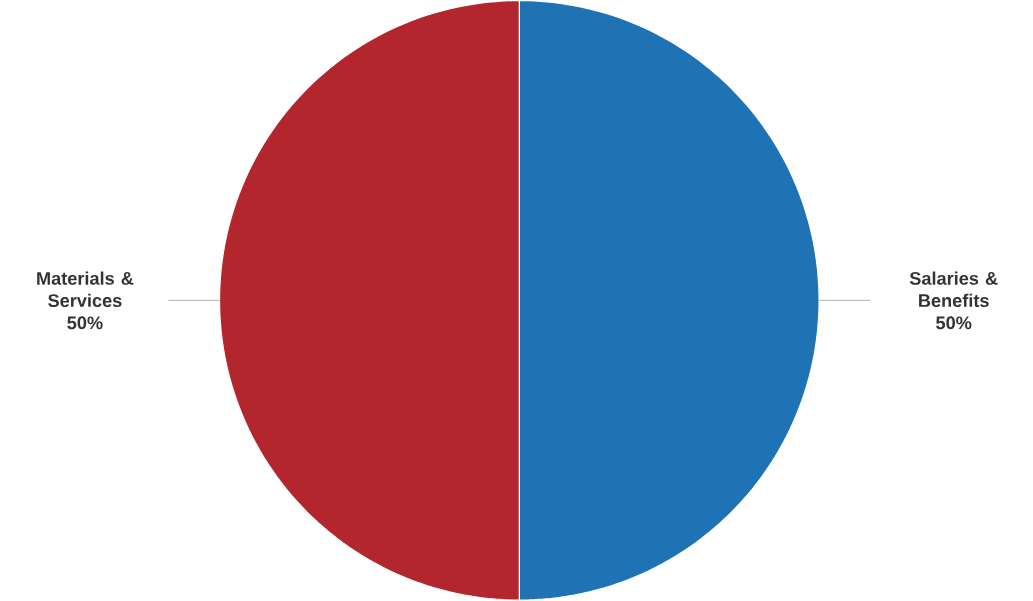  What do you see at coordinates (953, 289) in the screenshot?
I see `slice-label: Salaries & Benefits` at bounding box center [953, 289].